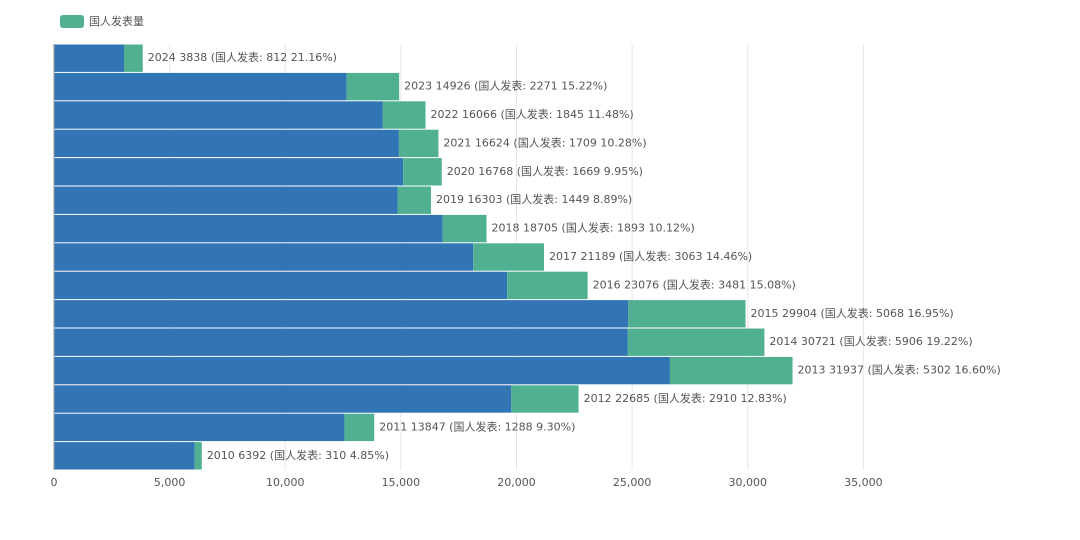 Image resolution: width=1080 pixels, height=540 pixels. I want to click on data-label: 2014 30721 (国人发表: 5906 19.22%), so click(870, 341).